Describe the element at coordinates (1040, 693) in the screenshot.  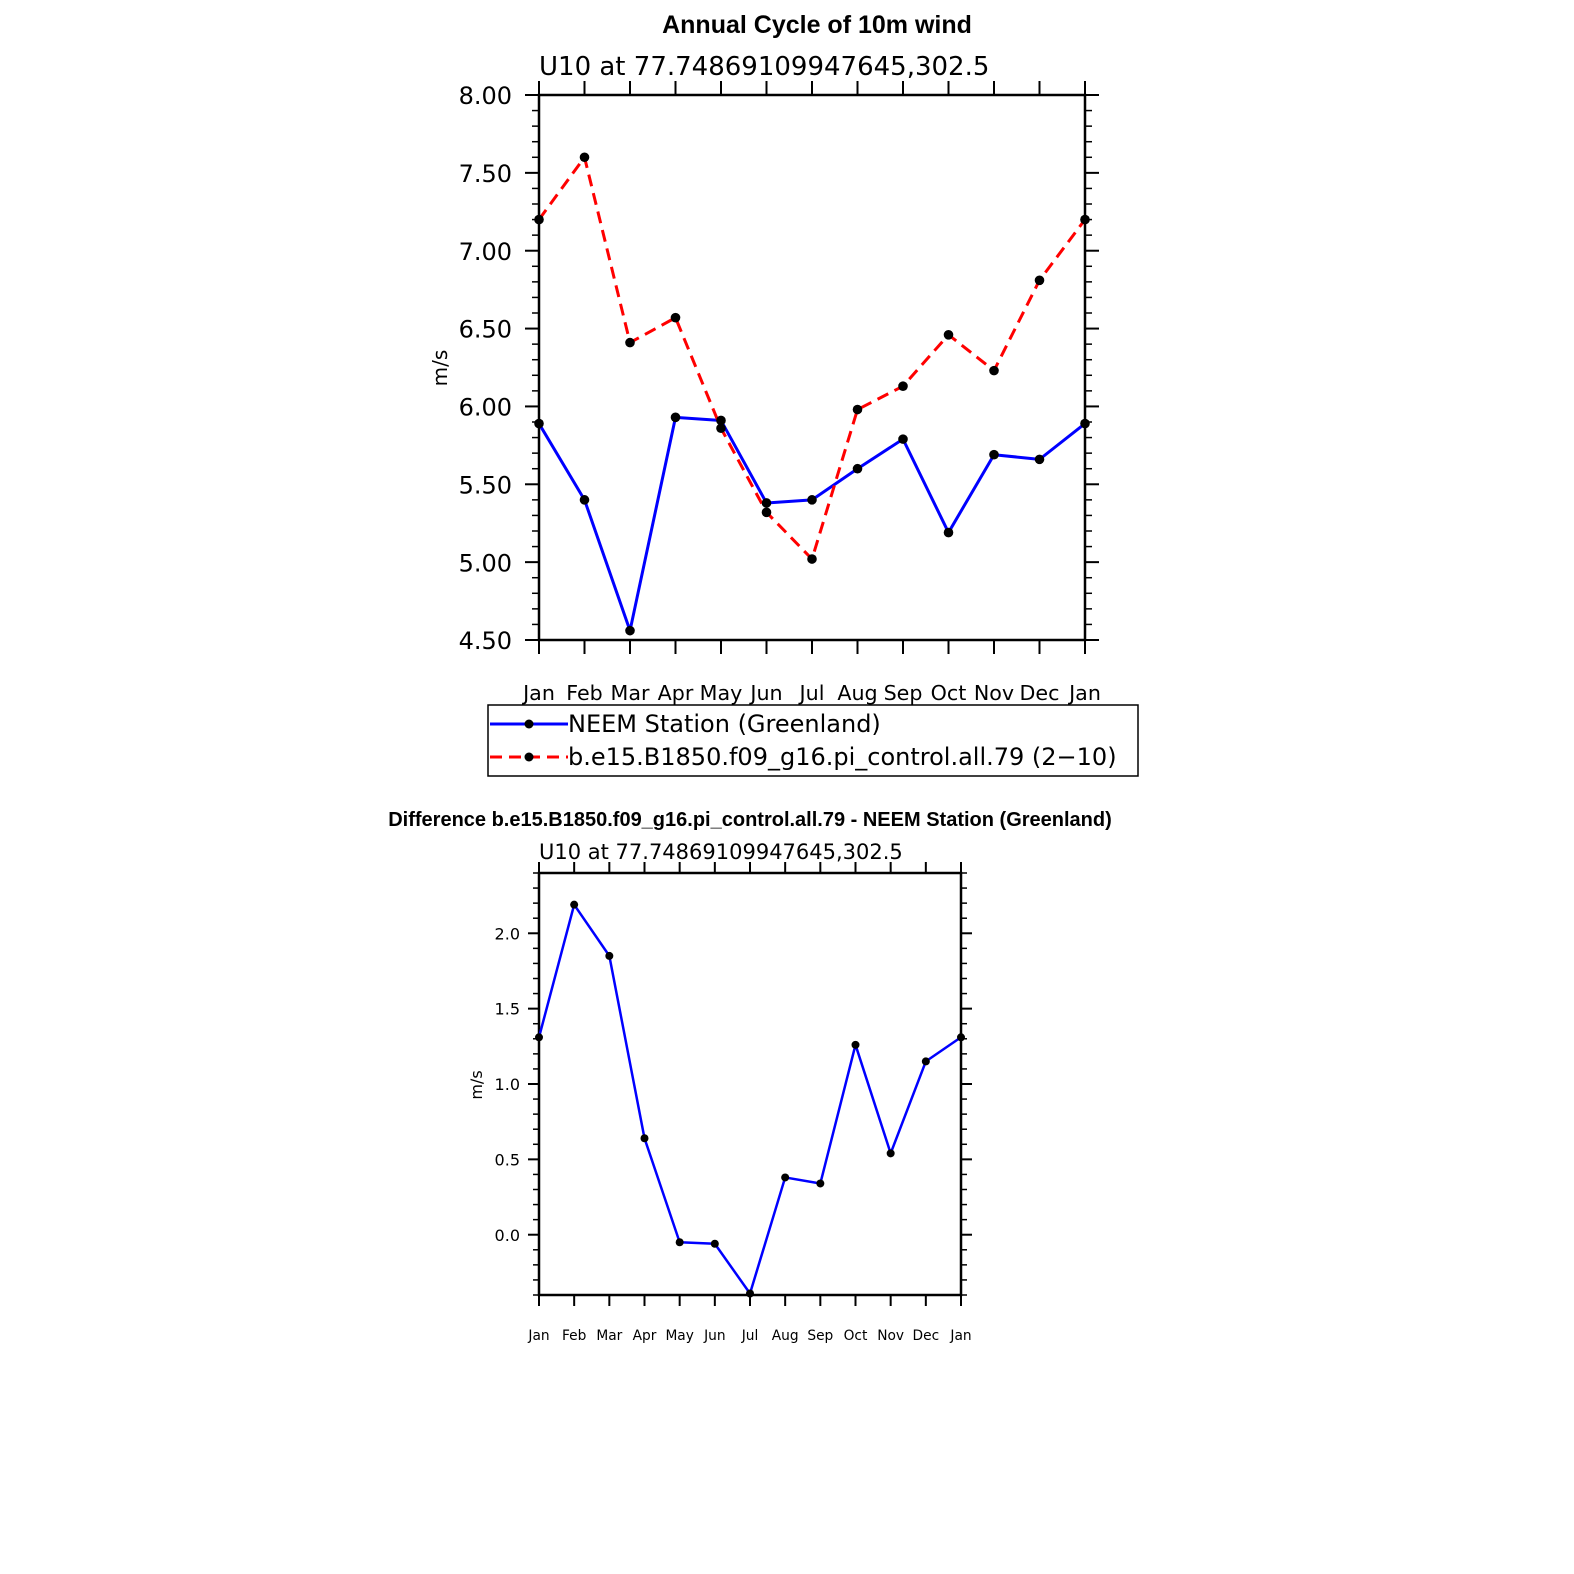
I see `chart-1-xtick-label: Dec` at that location.